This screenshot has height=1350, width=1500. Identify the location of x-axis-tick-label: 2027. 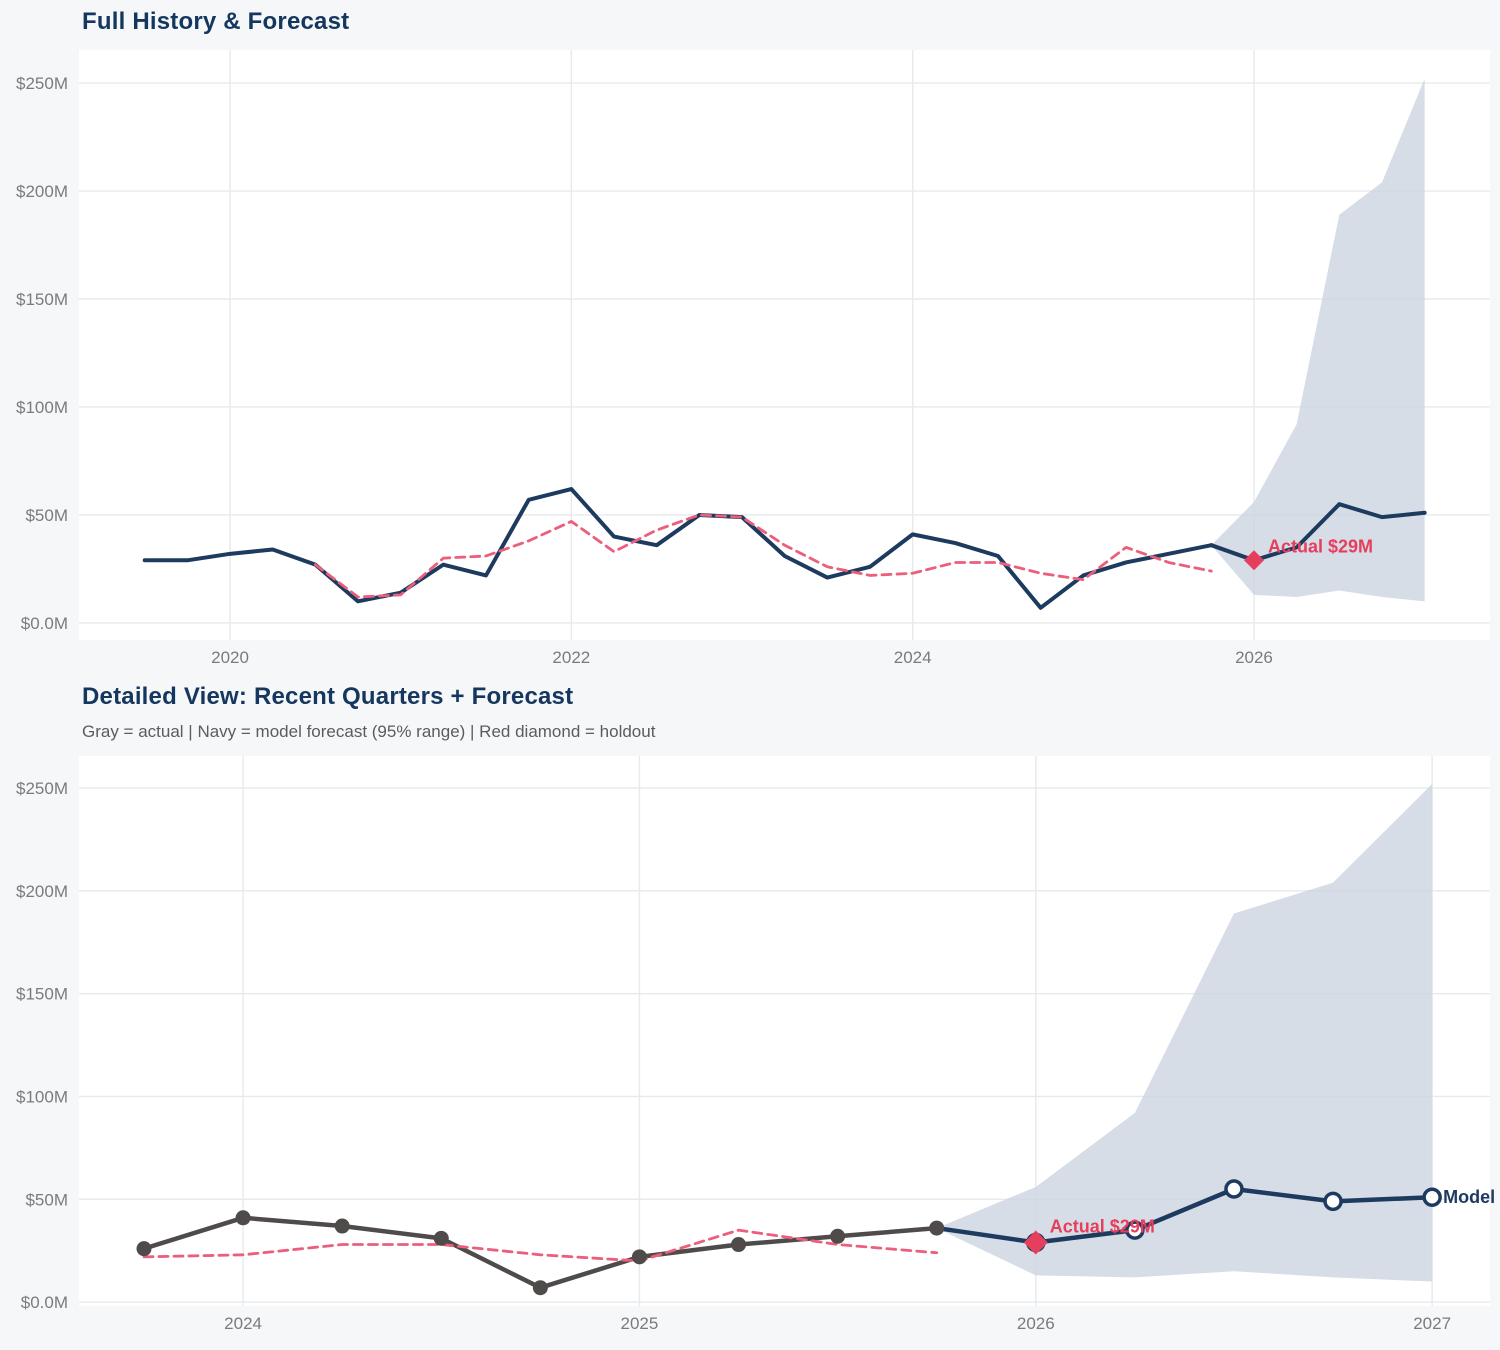
(1432, 1323).